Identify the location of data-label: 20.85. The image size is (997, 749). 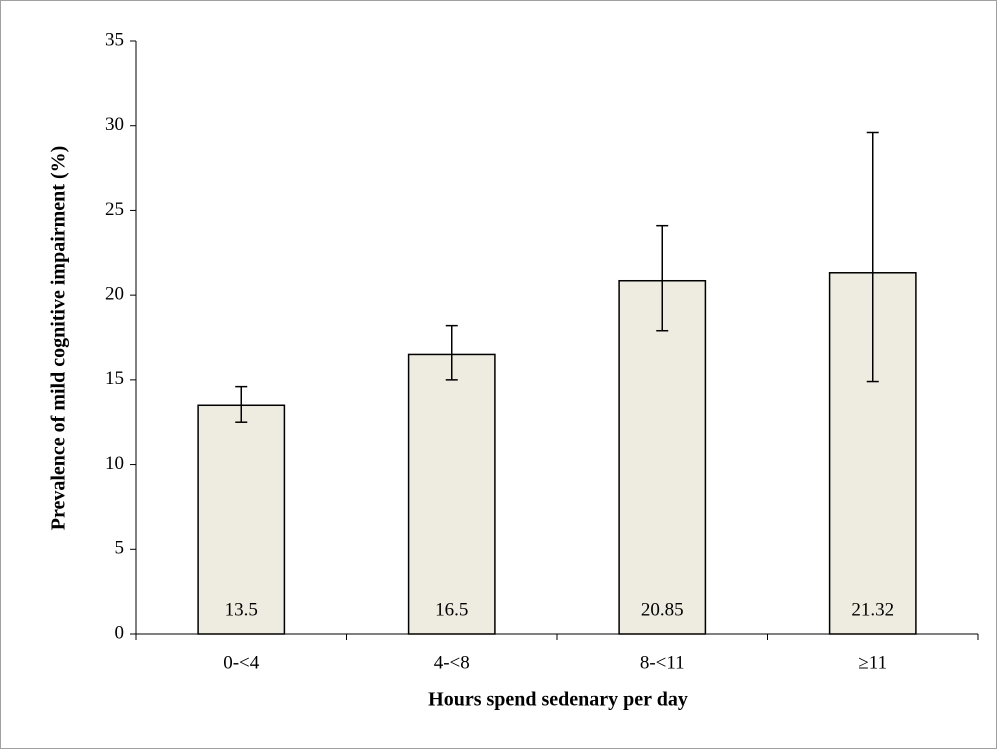
(662, 609).